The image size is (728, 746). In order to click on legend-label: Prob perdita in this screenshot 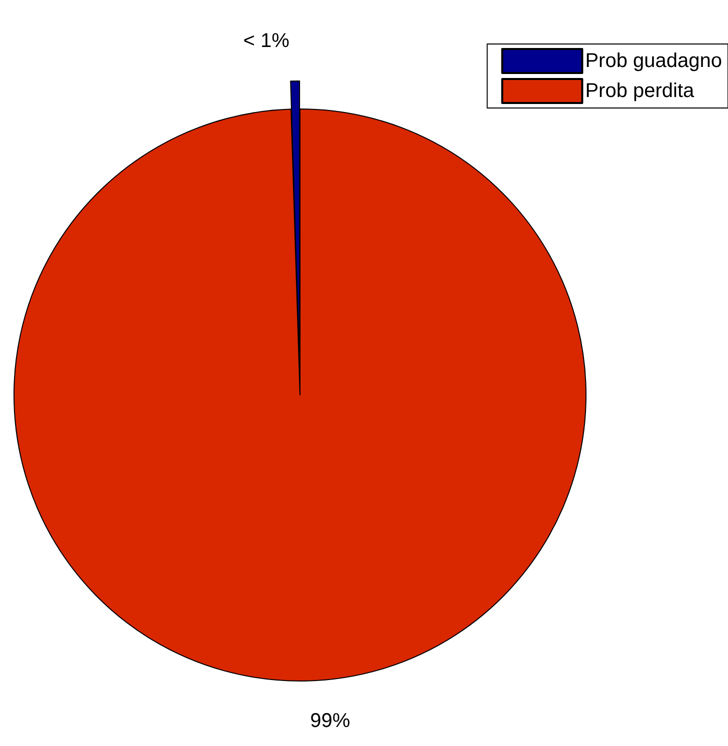, I will do `click(640, 91)`.